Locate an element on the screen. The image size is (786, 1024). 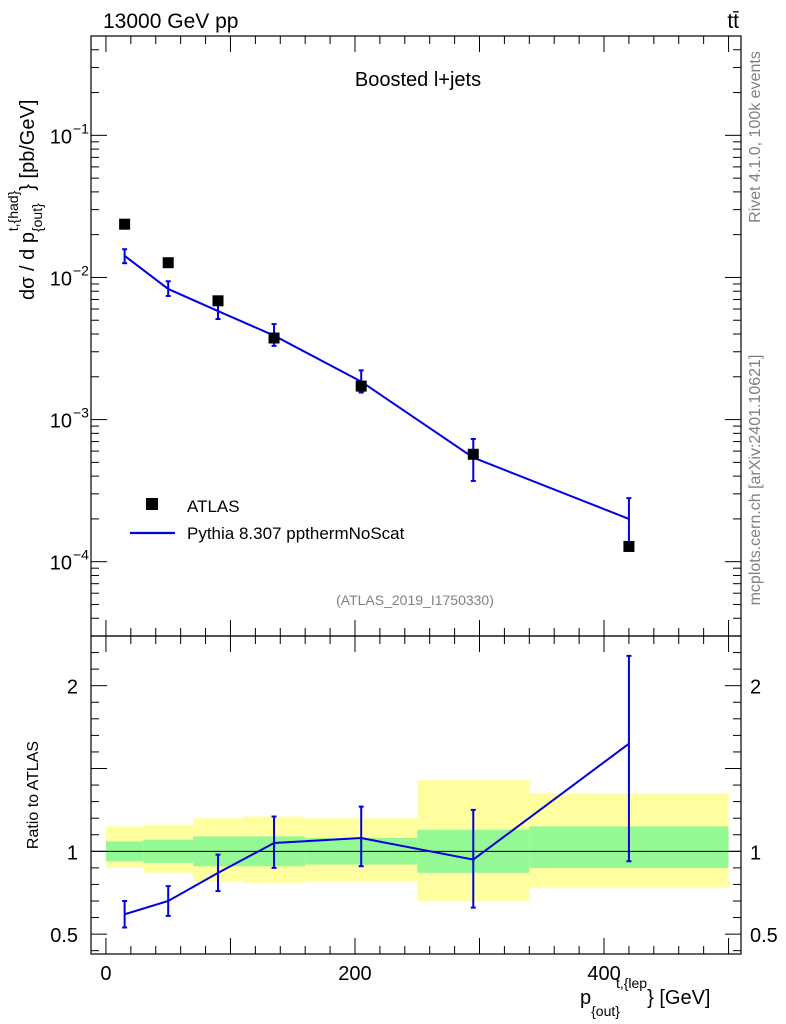
main-ytick-exponent: −2 is located at coordinates (81, 270).